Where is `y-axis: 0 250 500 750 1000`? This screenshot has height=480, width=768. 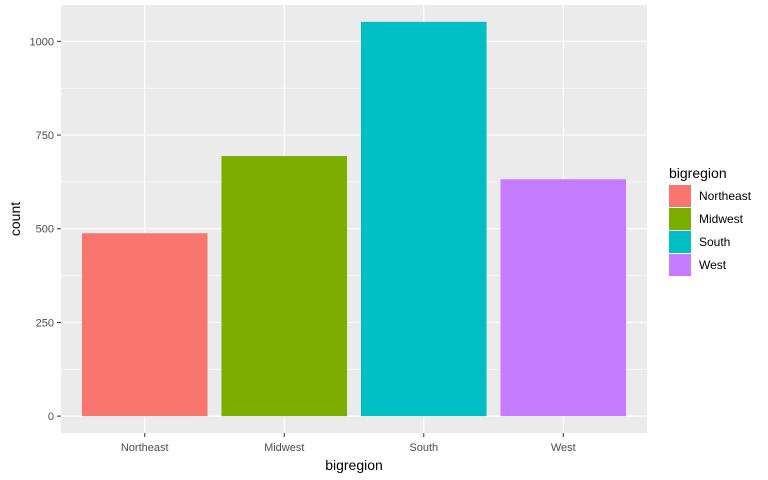 y-axis: 0 250 500 750 1000 is located at coordinates (45, 229).